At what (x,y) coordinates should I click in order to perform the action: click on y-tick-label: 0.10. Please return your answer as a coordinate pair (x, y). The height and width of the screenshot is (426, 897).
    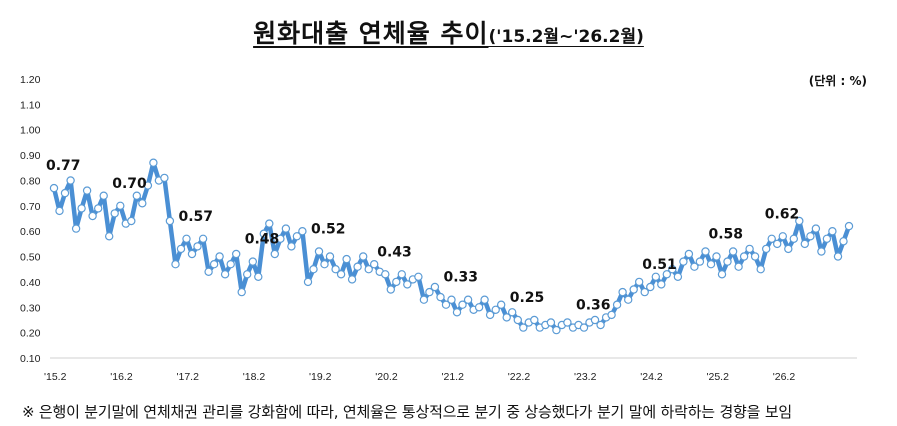
    Looking at the image, I should click on (30, 359).